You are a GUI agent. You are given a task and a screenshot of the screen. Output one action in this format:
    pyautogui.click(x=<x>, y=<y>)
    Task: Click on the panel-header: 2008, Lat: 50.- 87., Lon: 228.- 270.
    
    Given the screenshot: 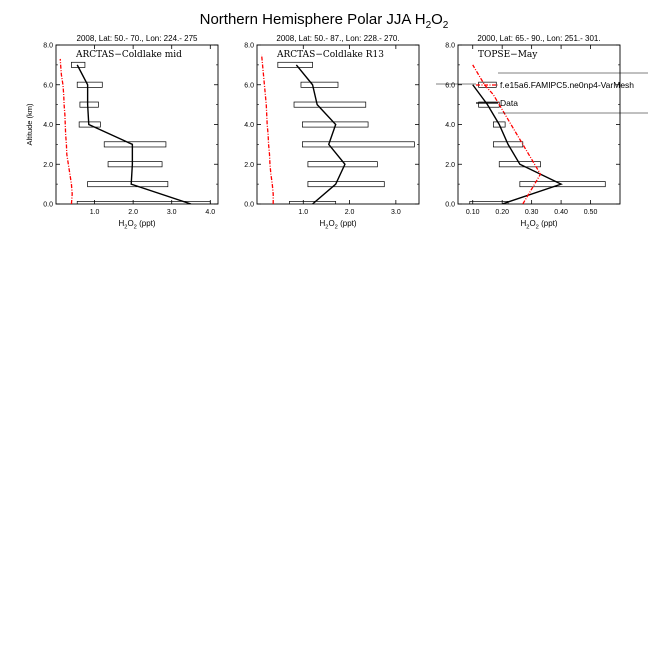 What is the action you would take?
    pyautogui.click(x=337, y=38)
    